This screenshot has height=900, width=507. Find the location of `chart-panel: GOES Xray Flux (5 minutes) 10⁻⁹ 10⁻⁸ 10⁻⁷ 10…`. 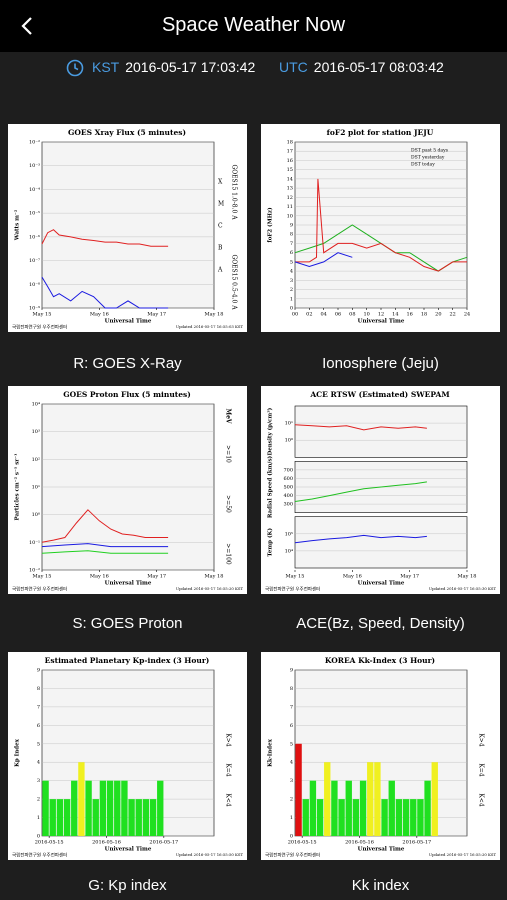

chart-panel: GOES Xray Flux (5 minutes) 10⁻⁹ 10⁻⁸ 10⁻⁷ 10… is located at coordinates (127, 228).